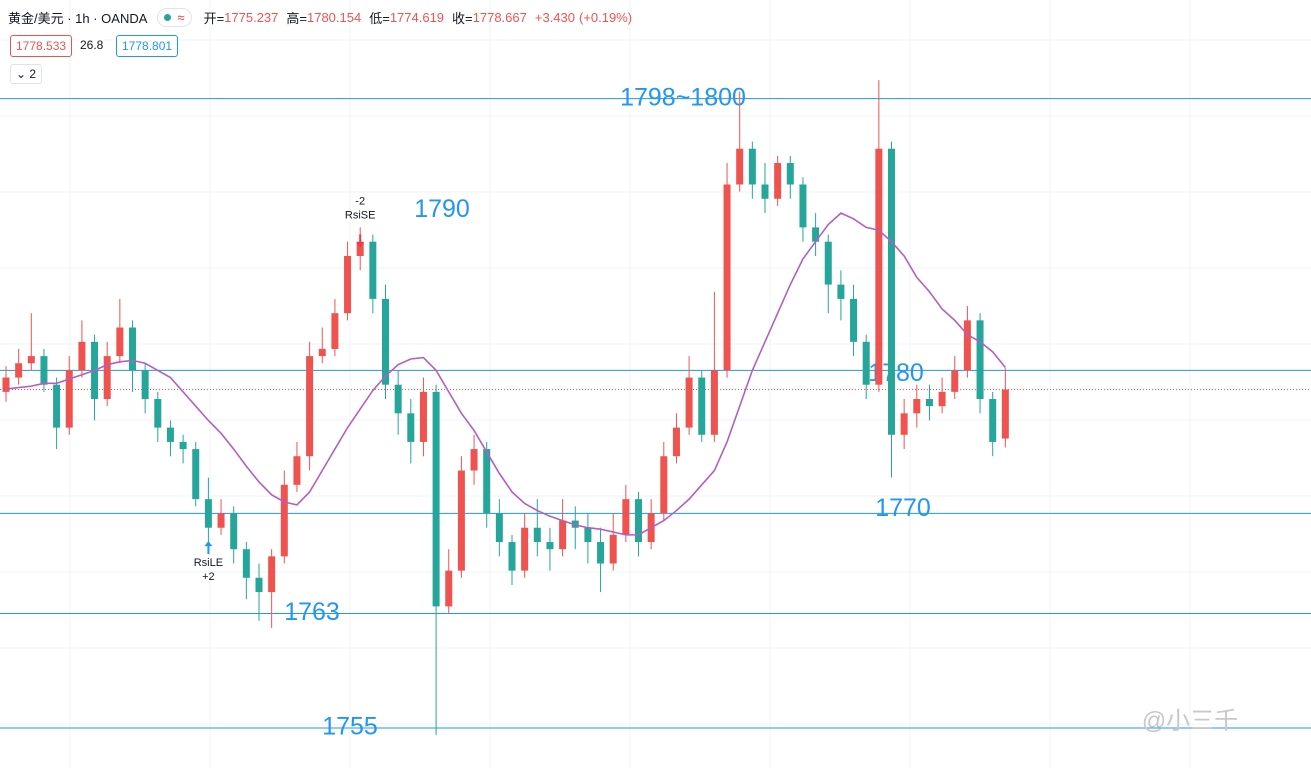 This screenshot has height=768, width=1311. Describe the element at coordinates (208, 577) in the screenshot. I see `signal-value: +2` at that location.